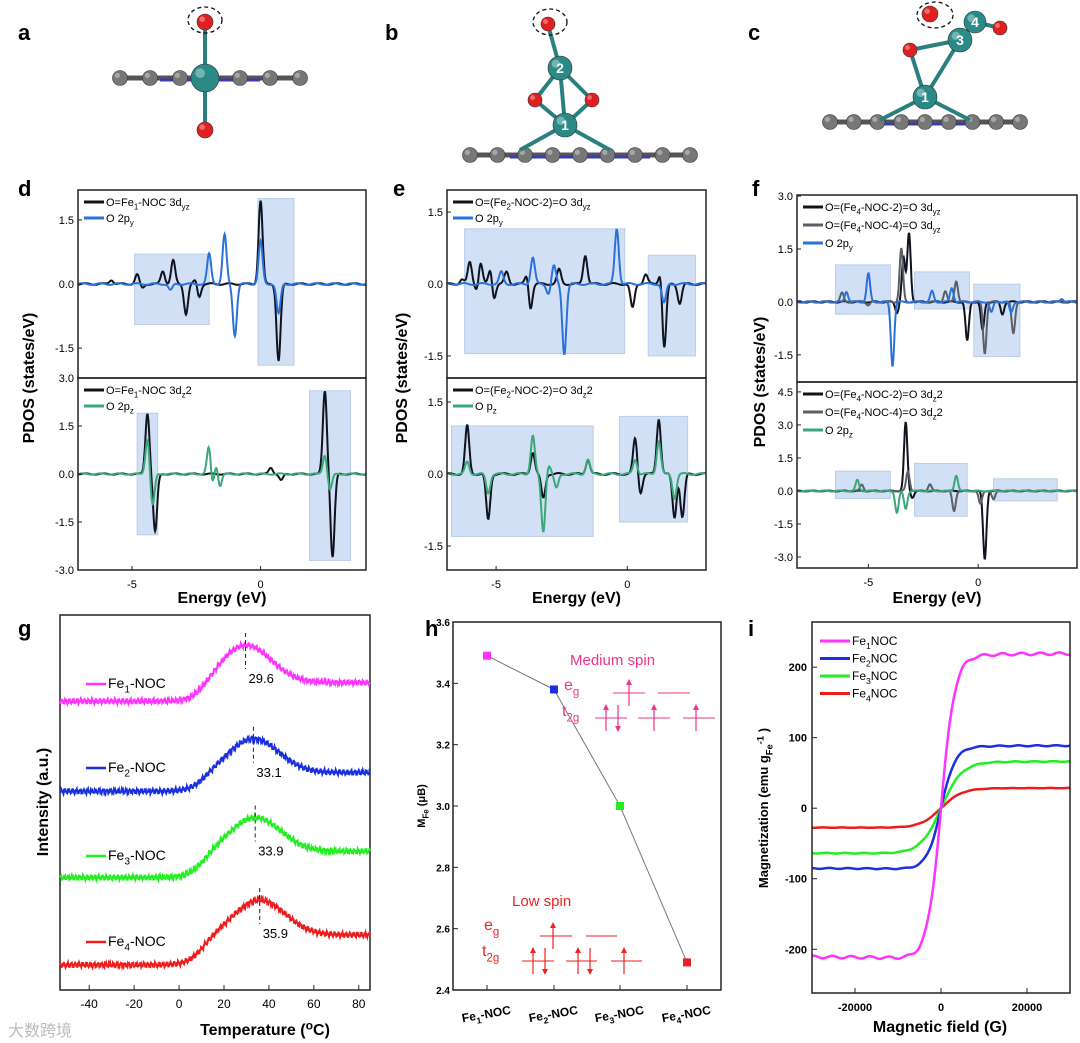 This screenshot has width=1080, height=1043. What do you see at coordinates (696, 707) in the screenshot?
I see `spin-up-arrowhead` at bounding box center [696, 707].